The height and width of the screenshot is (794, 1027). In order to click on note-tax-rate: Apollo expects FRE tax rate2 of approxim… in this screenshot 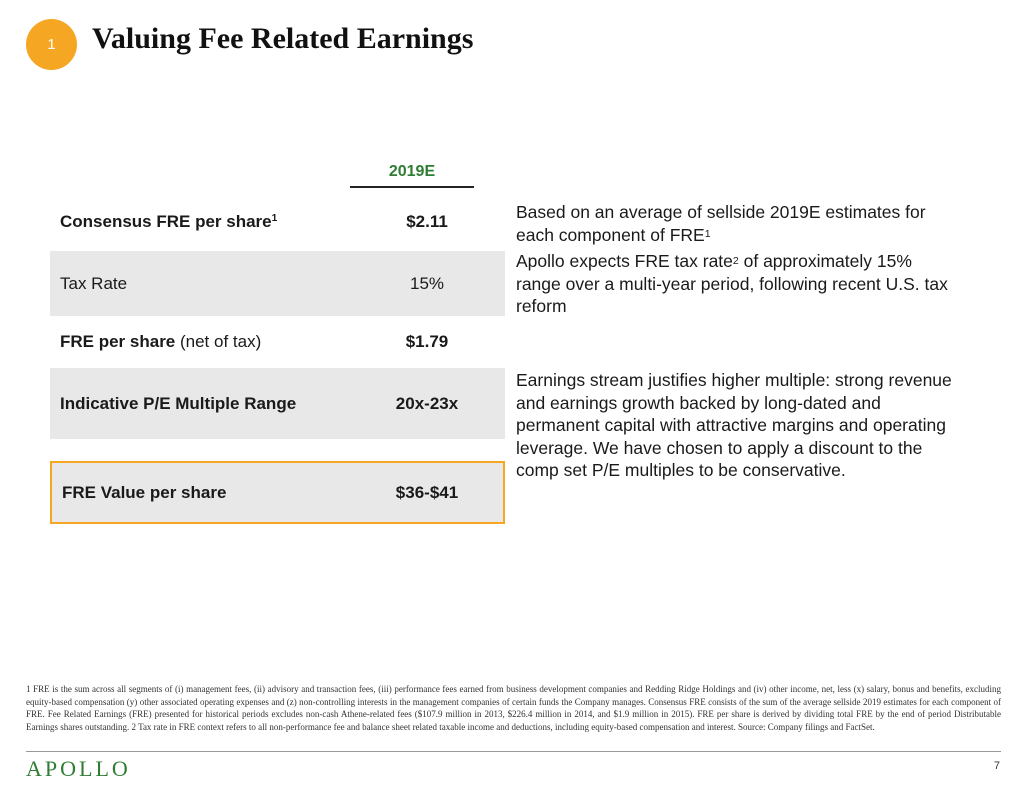, I will do `click(732, 283)`.